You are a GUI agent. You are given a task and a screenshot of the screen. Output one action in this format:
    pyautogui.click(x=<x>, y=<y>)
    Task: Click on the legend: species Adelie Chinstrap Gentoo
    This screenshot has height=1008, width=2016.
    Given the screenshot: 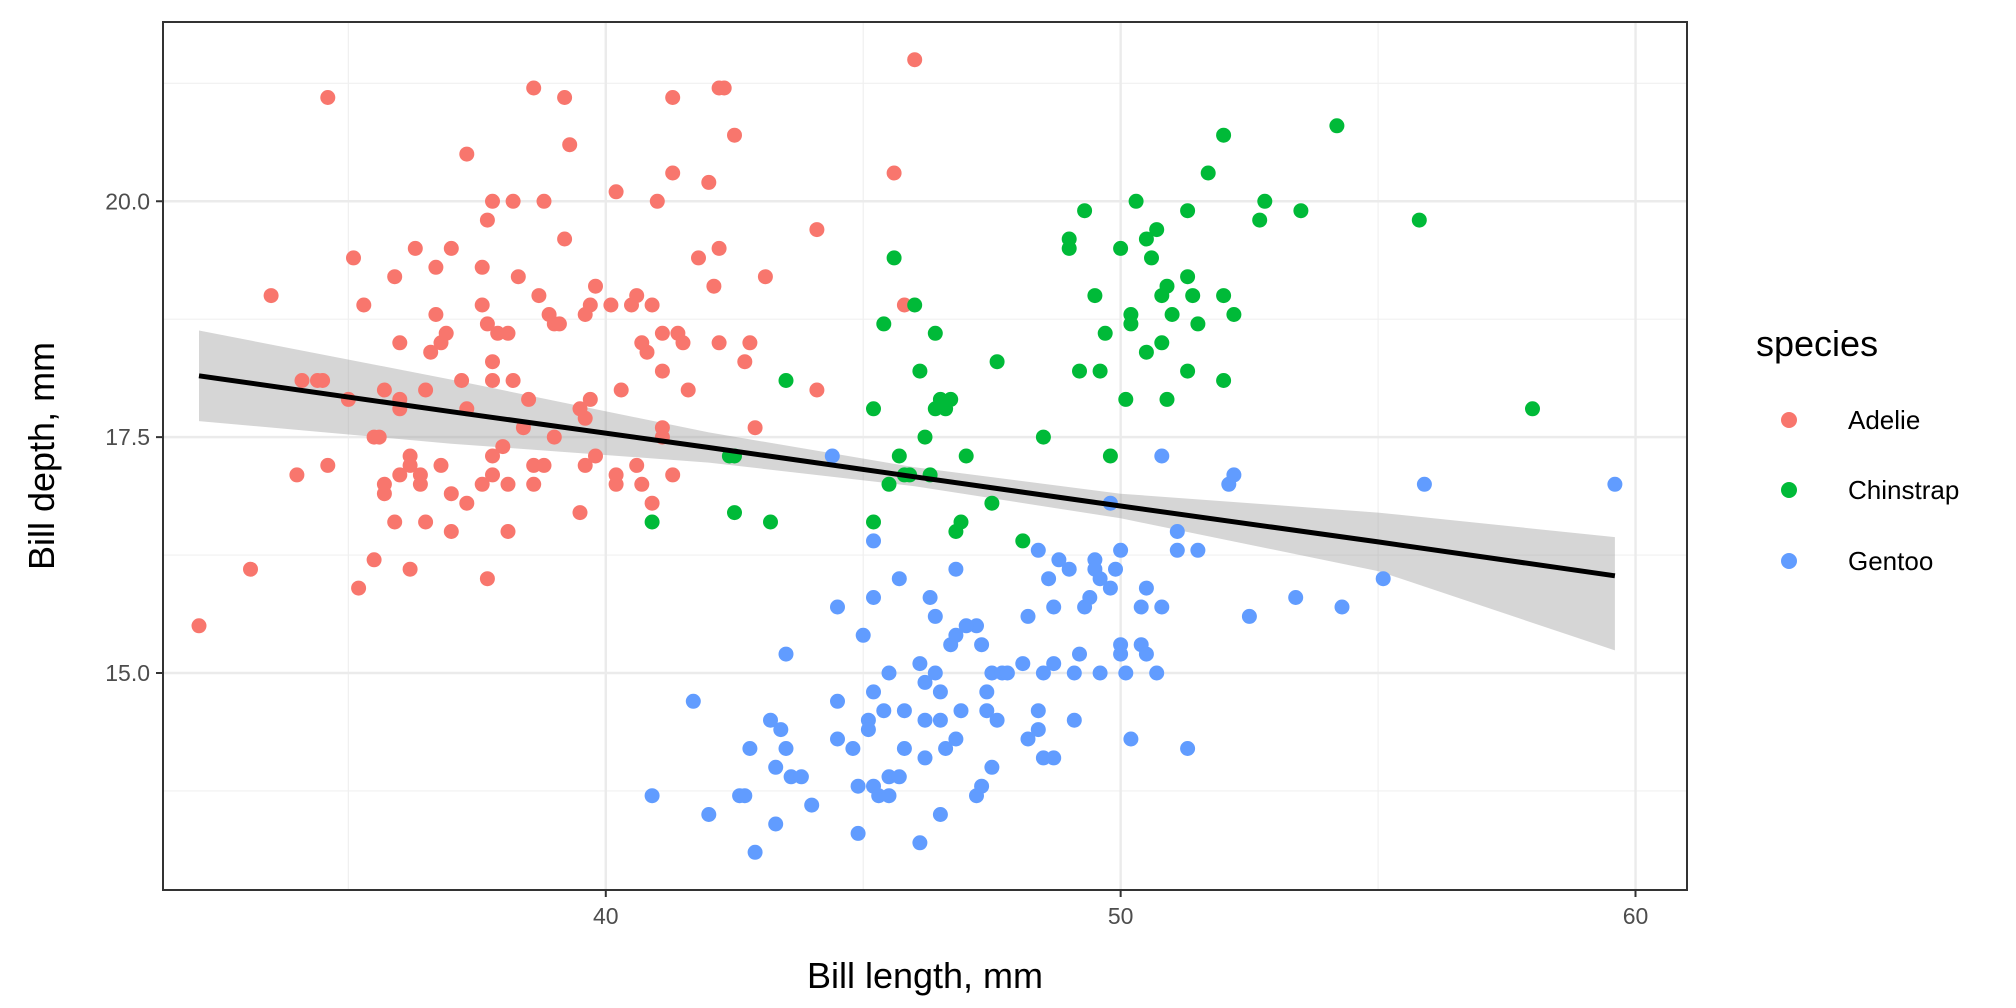 What is the action you would take?
    pyautogui.click(x=1857, y=449)
    